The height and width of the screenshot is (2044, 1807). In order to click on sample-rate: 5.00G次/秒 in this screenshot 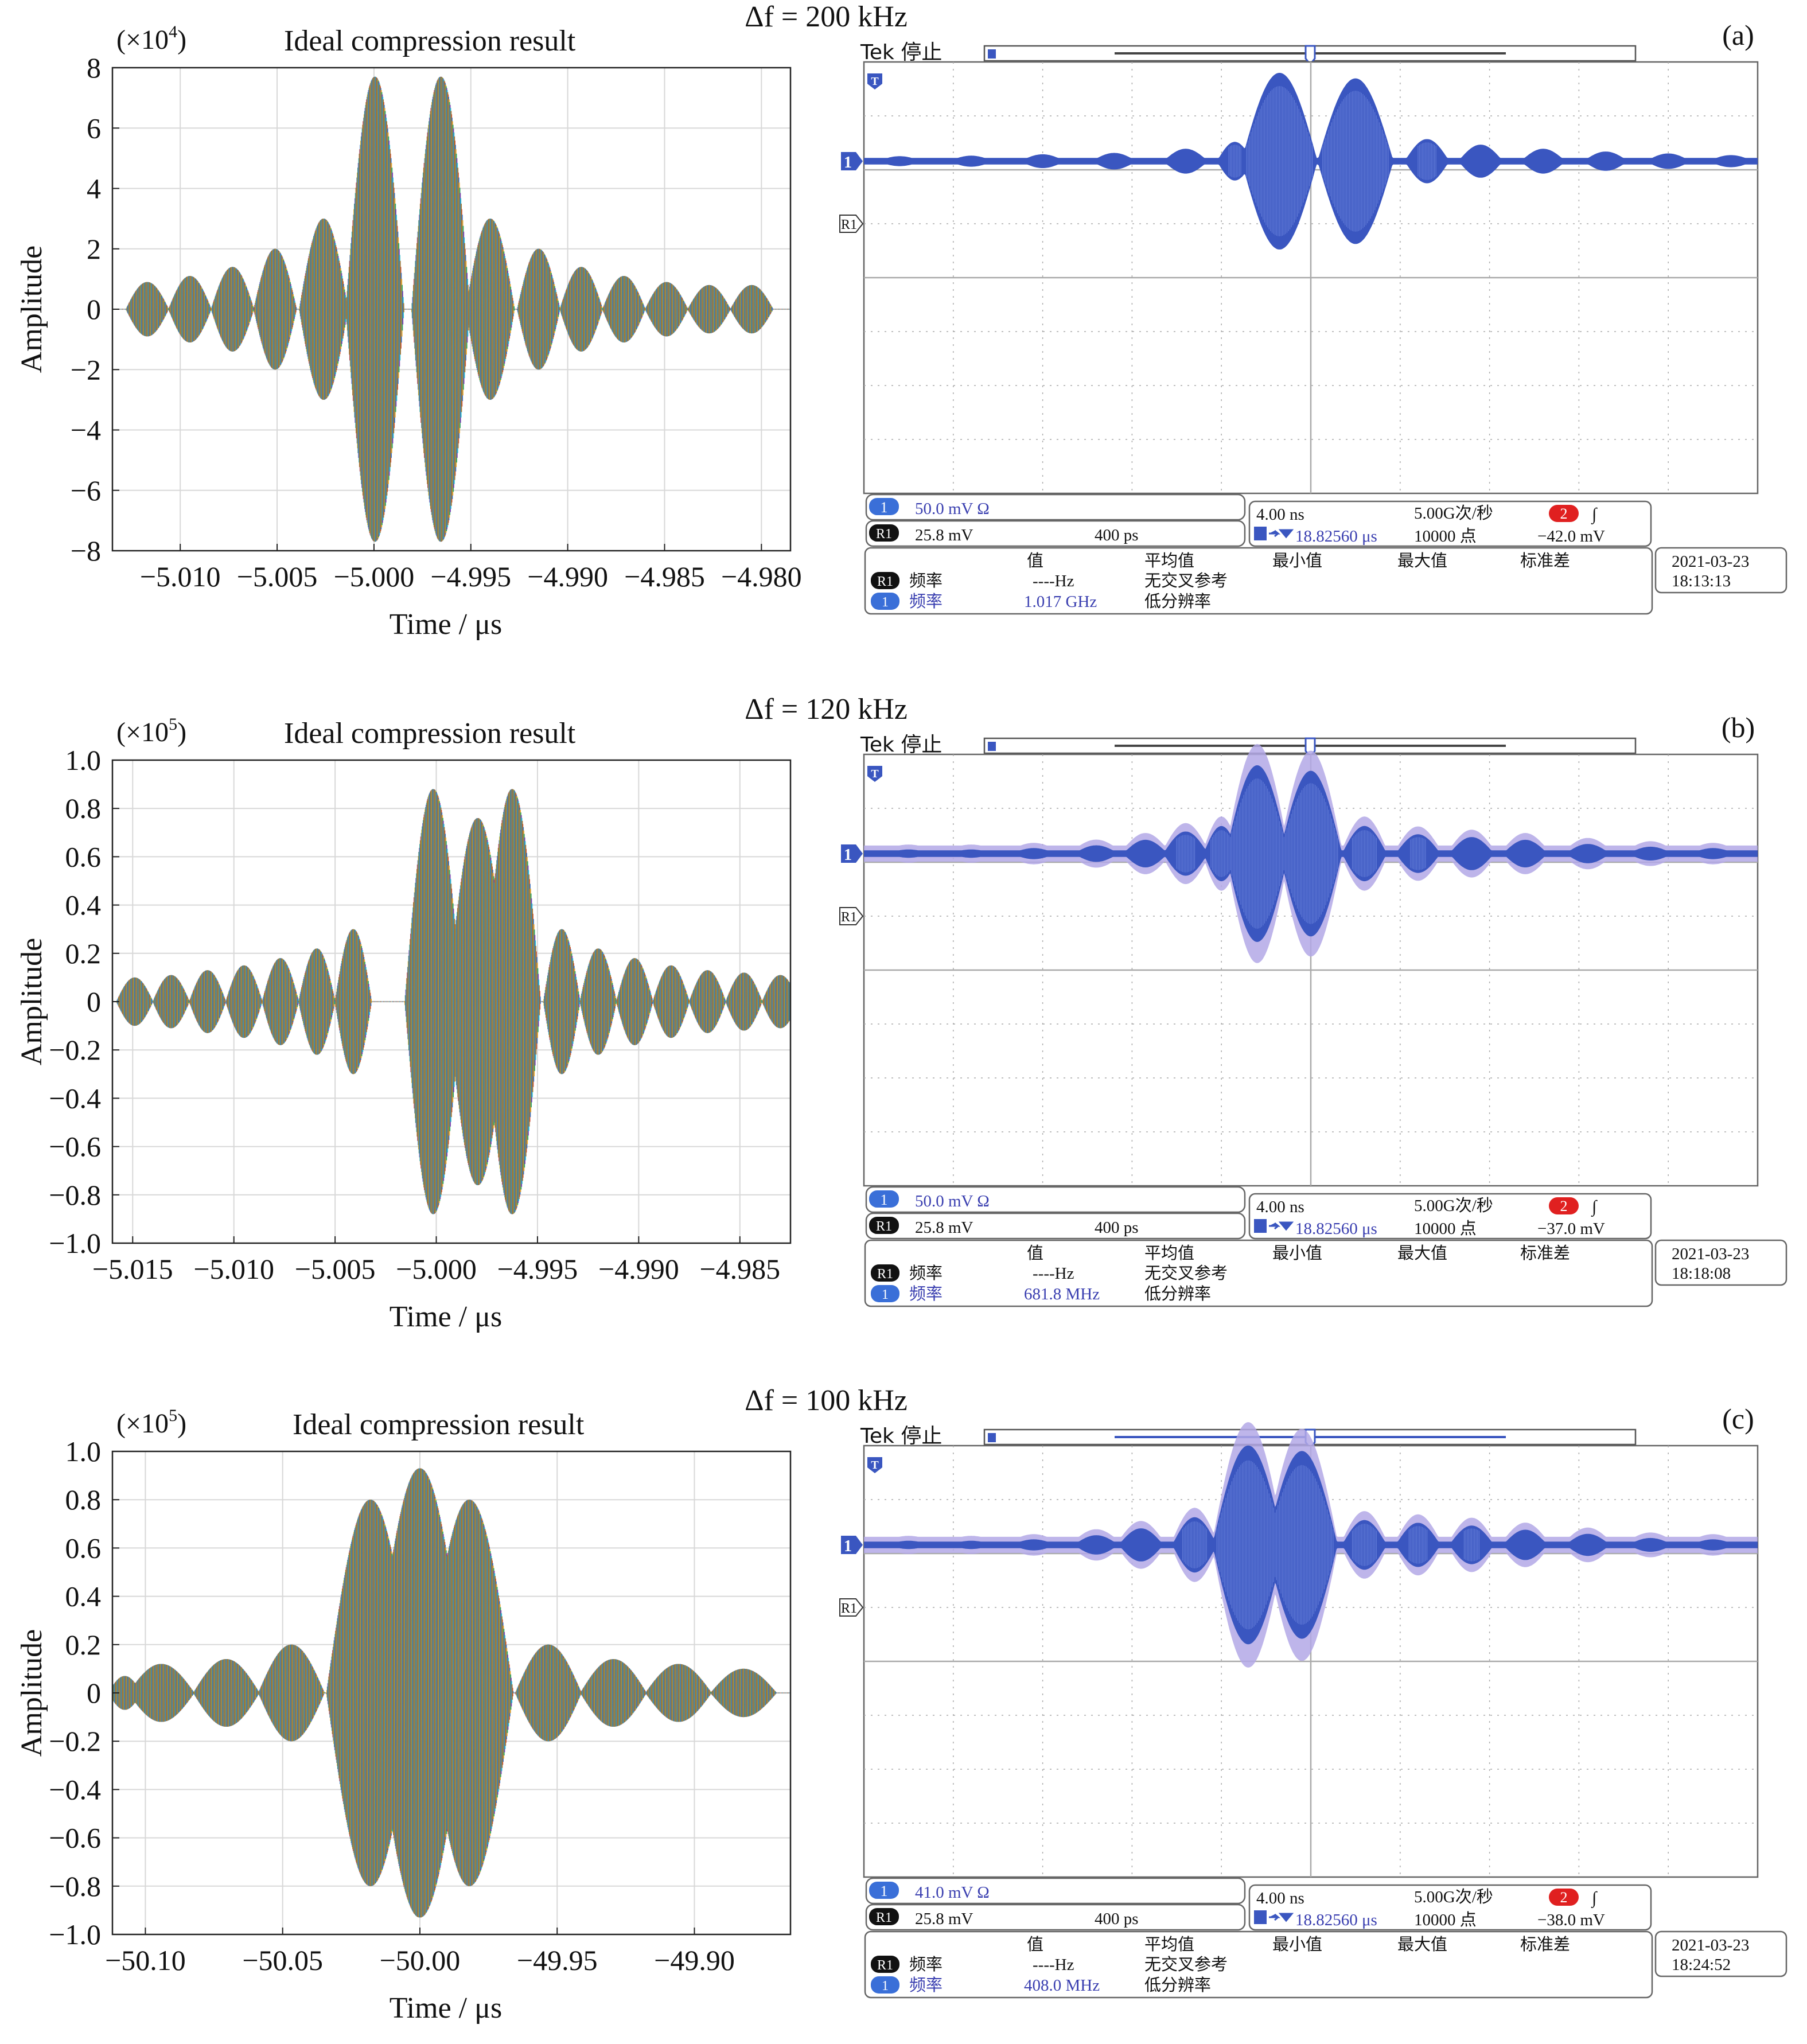, I will do `click(1454, 1205)`.